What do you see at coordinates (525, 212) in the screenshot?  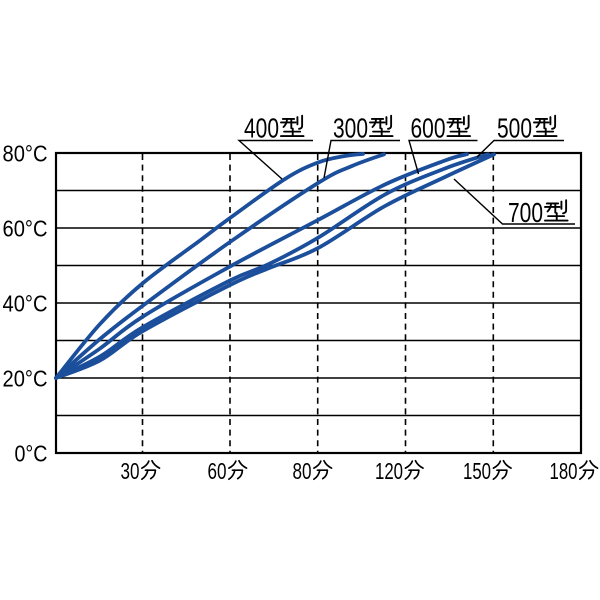 I see `svg-text: 700` at bounding box center [525, 212].